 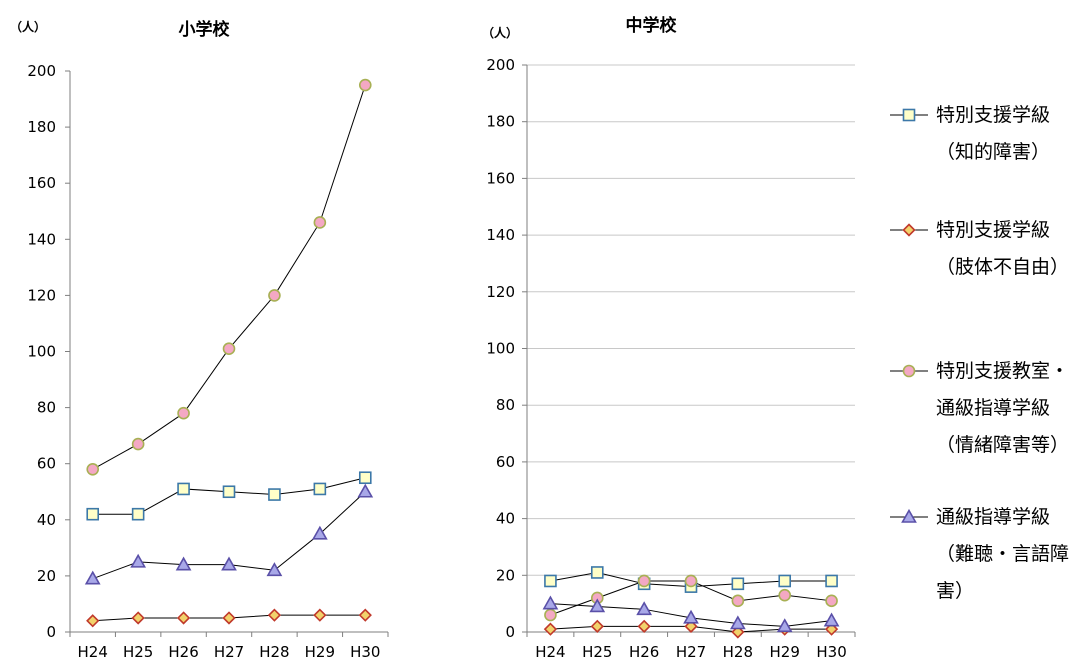 What do you see at coordinates (993, 133) in the screenshot?
I see `legend-label-intellectual: 特別支援学級 （知的障害）` at bounding box center [993, 133].